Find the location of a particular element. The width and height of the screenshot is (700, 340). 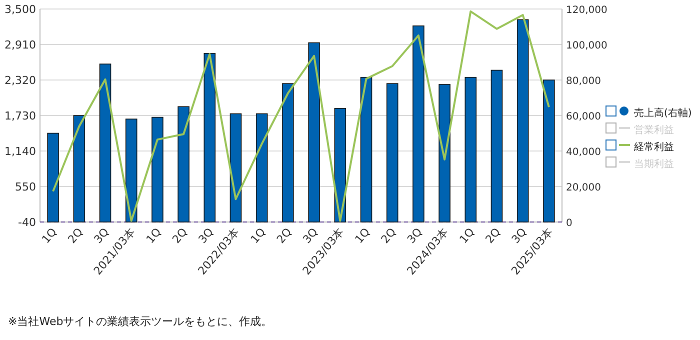

y-tick-label: 1,140 is located at coordinates (20, 151).